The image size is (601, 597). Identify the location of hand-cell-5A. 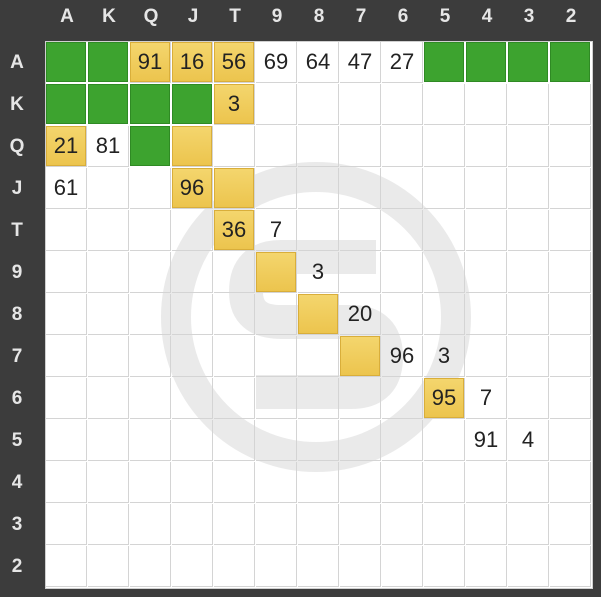
(66, 440).